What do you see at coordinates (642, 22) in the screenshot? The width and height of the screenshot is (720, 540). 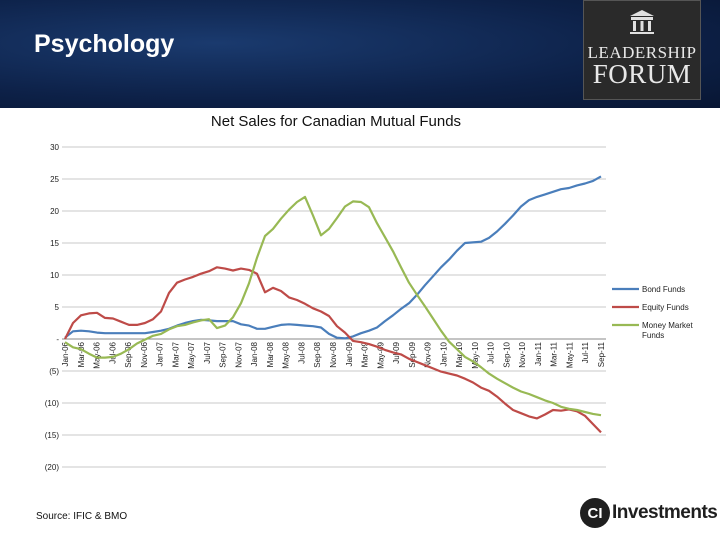 I see `logo-emblem-icon` at bounding box center [642, 22].